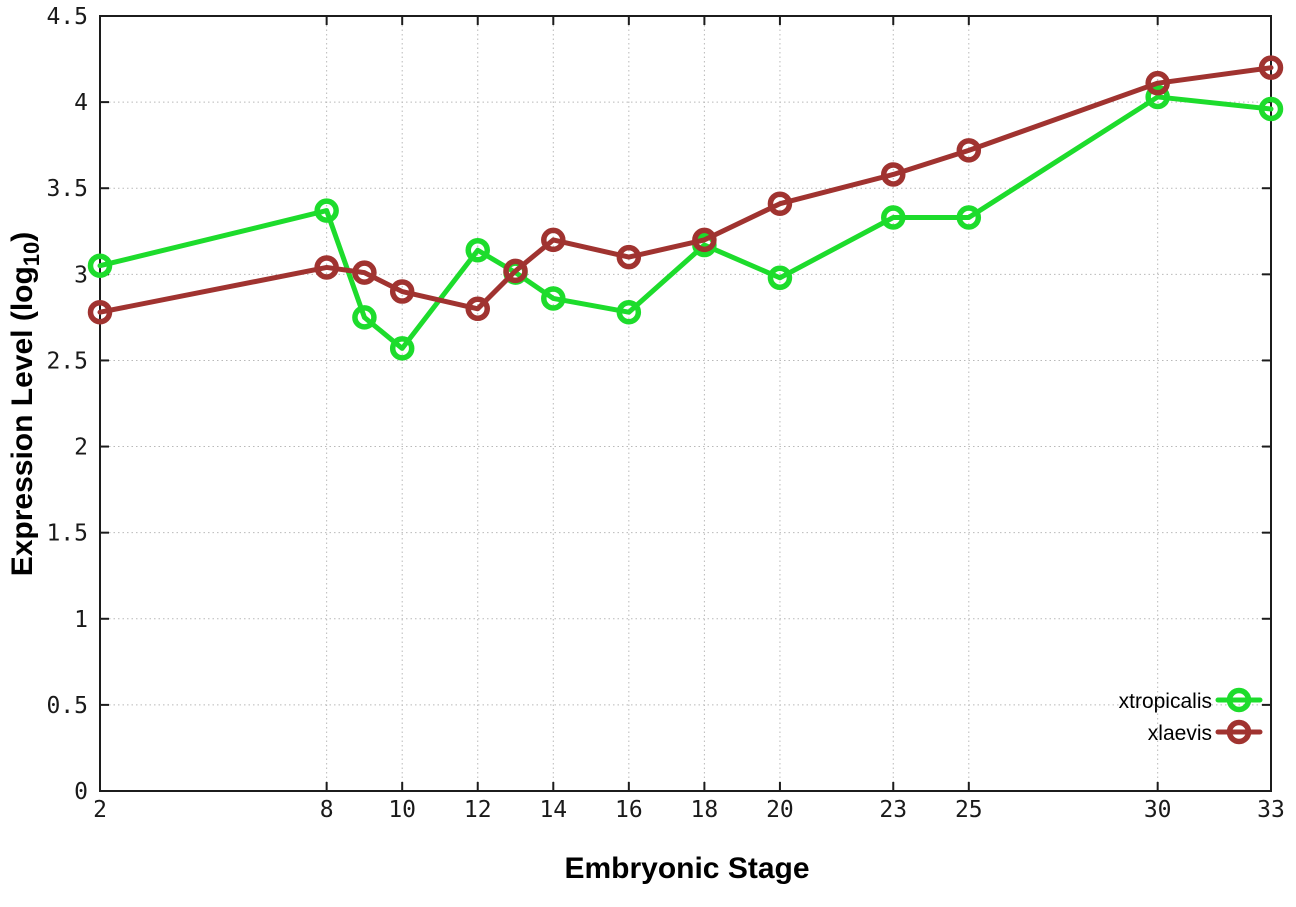  Describe the element at coordinates (1165, 701) in the screenshot. I see `legend-label-xtropicalis: xtropicalis` at that location.